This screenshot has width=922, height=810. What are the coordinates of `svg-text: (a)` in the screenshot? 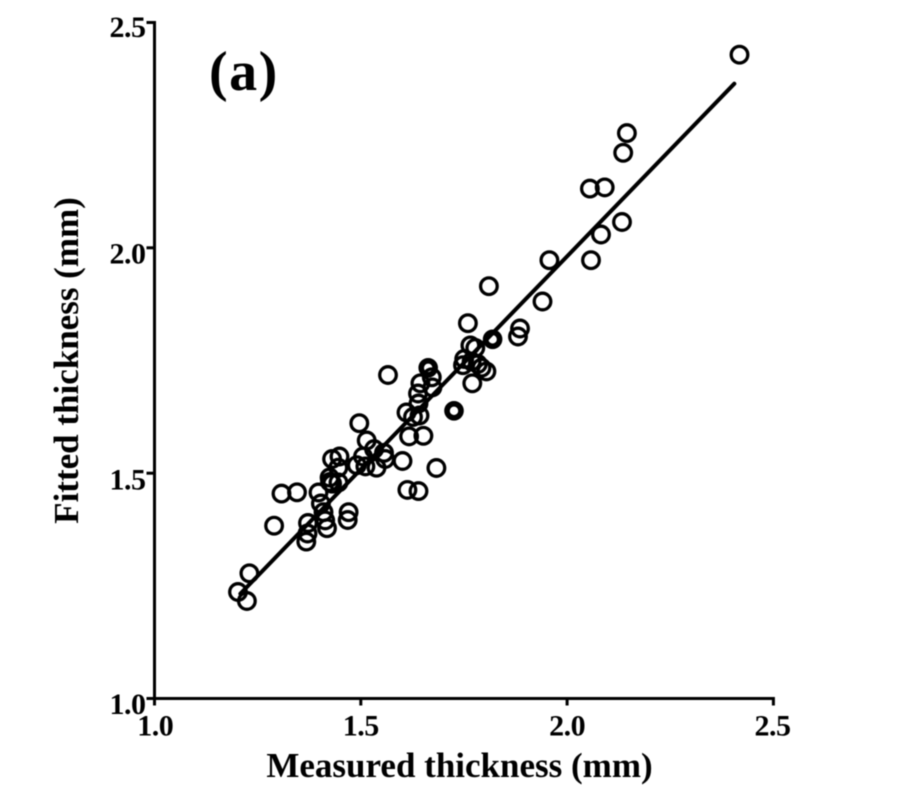 It's located at (244, 72).